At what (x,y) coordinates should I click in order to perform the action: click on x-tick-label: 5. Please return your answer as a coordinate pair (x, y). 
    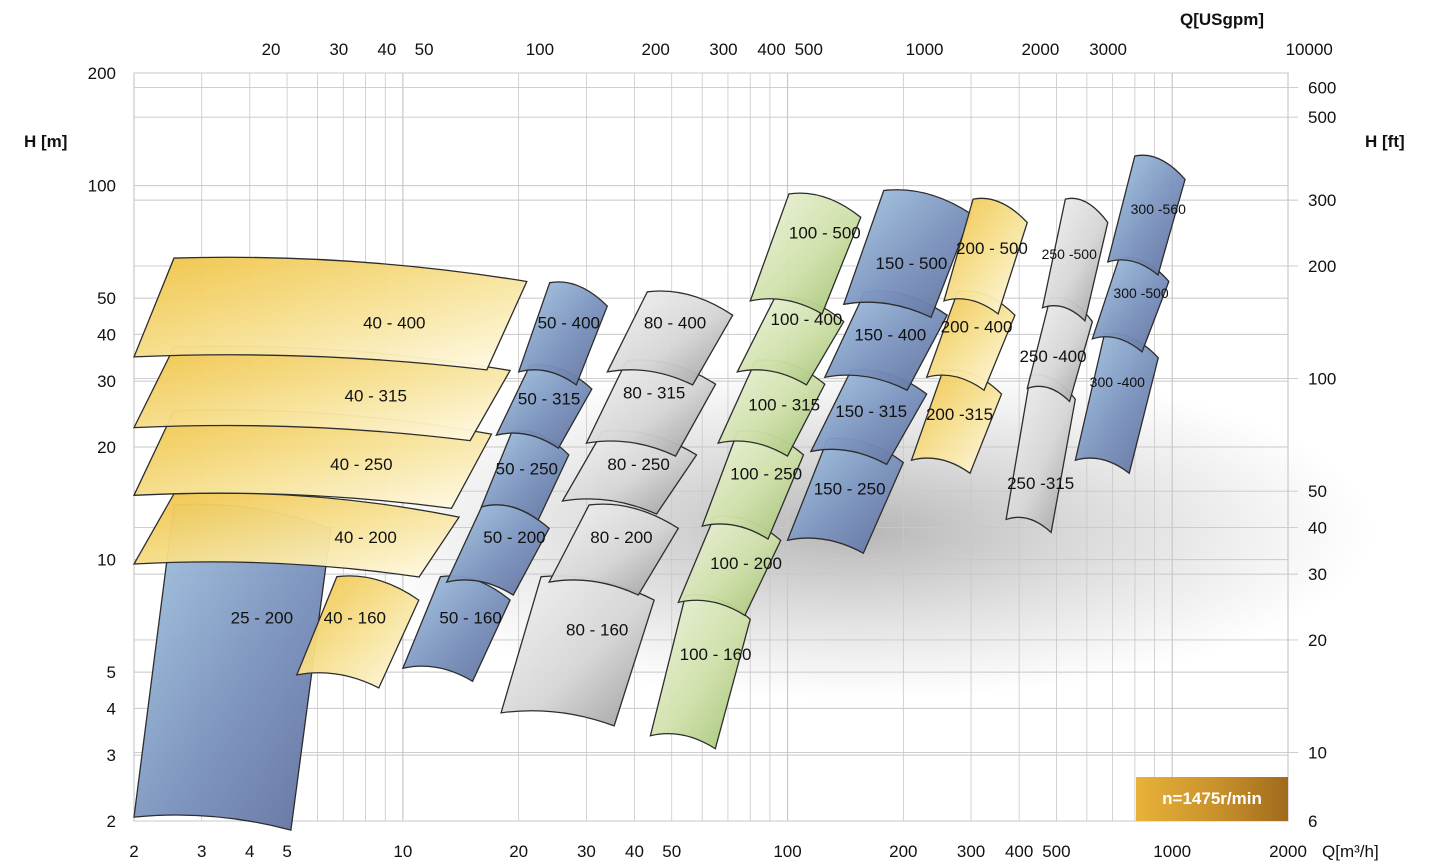
    Looking at the image, I should click on (286, 851).